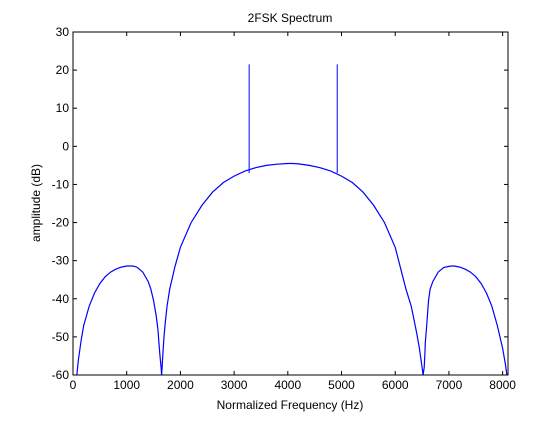 The image size is (560, 425). I want to click on y-axis-label: amplitude (dB), so click(36, 203).